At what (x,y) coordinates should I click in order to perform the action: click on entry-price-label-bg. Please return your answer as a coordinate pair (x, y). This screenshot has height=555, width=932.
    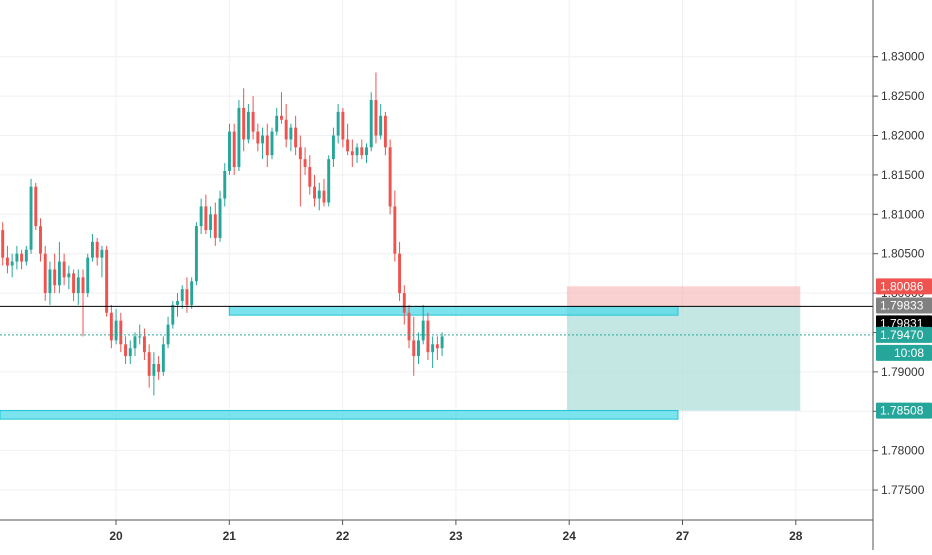
    Looking at the image, I should click on (904, 305).